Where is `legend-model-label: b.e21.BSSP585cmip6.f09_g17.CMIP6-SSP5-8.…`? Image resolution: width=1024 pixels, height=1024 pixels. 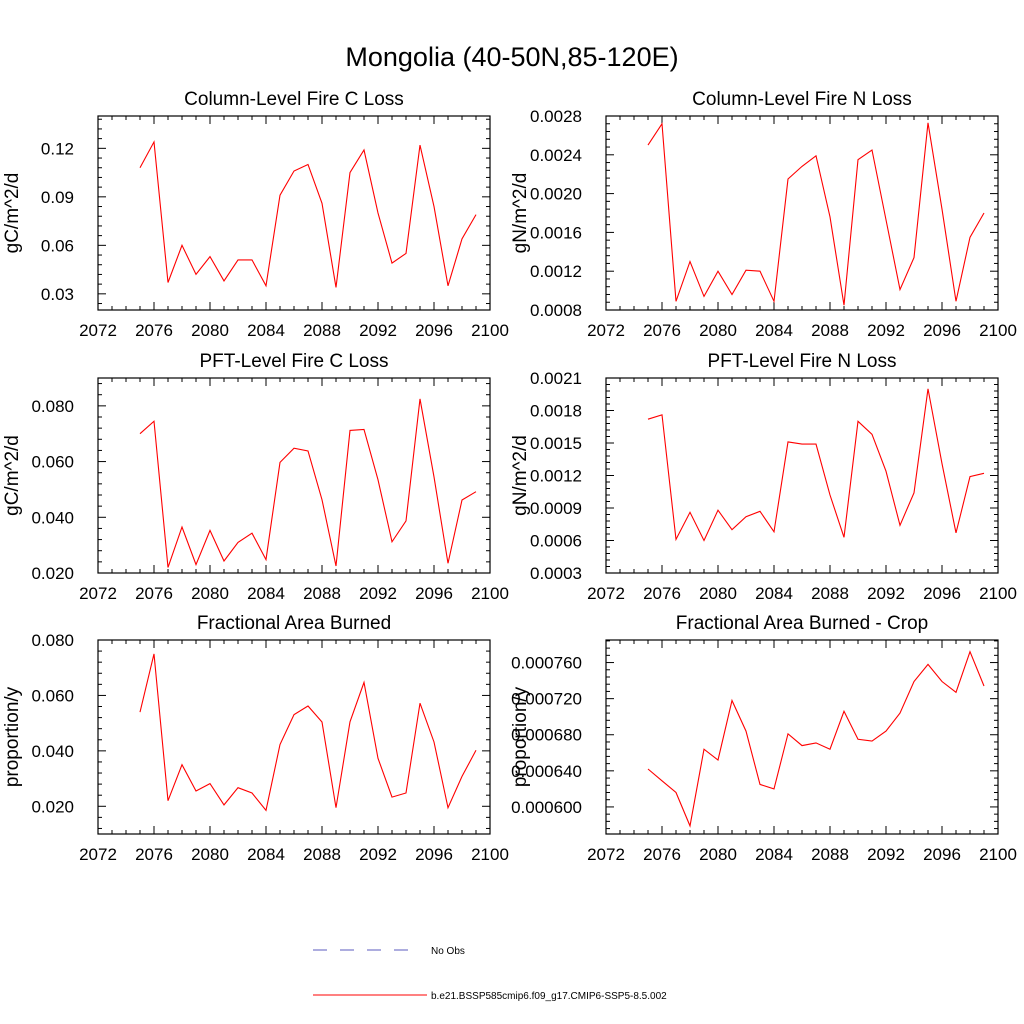 legend-model-label: b.e21.BSSP585cmip6.f09_g17.CMIP6-SSP5-8.… is located at coordinates (549, 996).